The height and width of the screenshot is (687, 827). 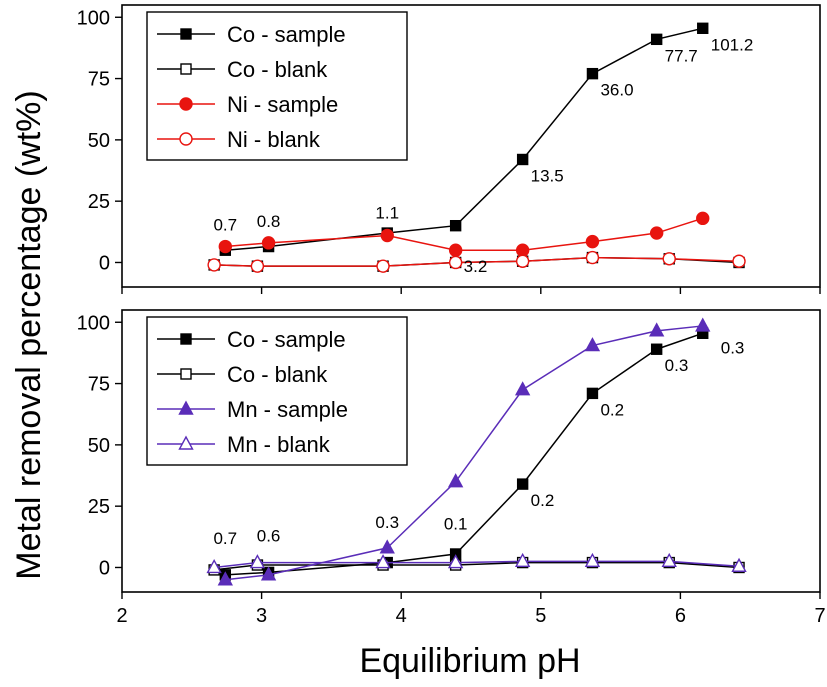 What do you see at coordinates (387, 212) in the screenshot?
I see `data-label: 1.1` at bounding box center [387, 212].